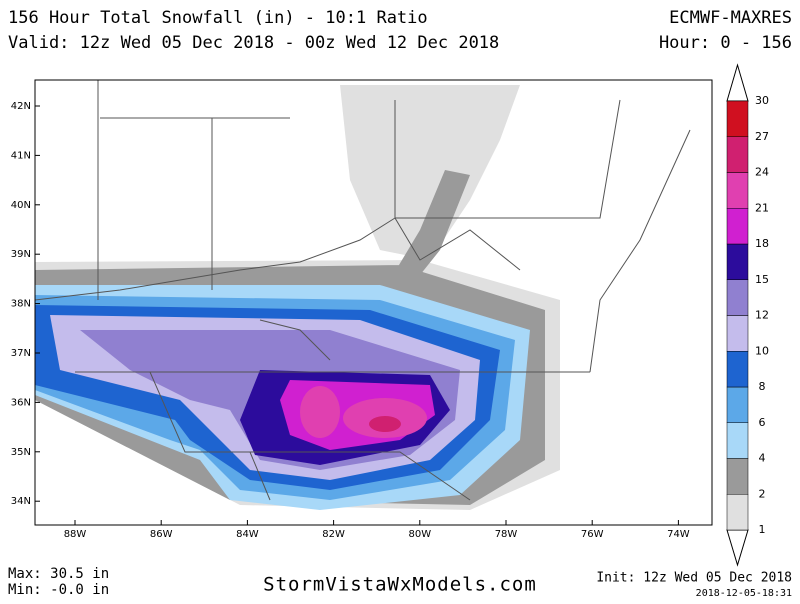 This screenshot has height=604, width=800. I want to click on colorbar-label: 8, so click(762, 386).